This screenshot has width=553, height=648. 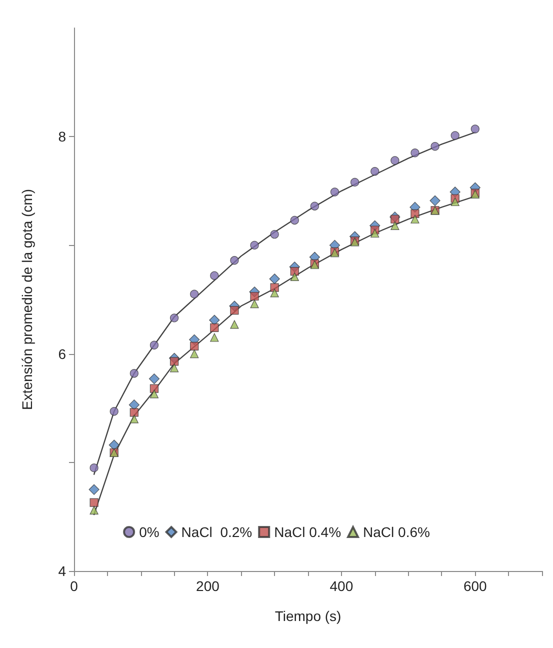 I want to click on x-tick-label: 200, so click(x=208, y=586).